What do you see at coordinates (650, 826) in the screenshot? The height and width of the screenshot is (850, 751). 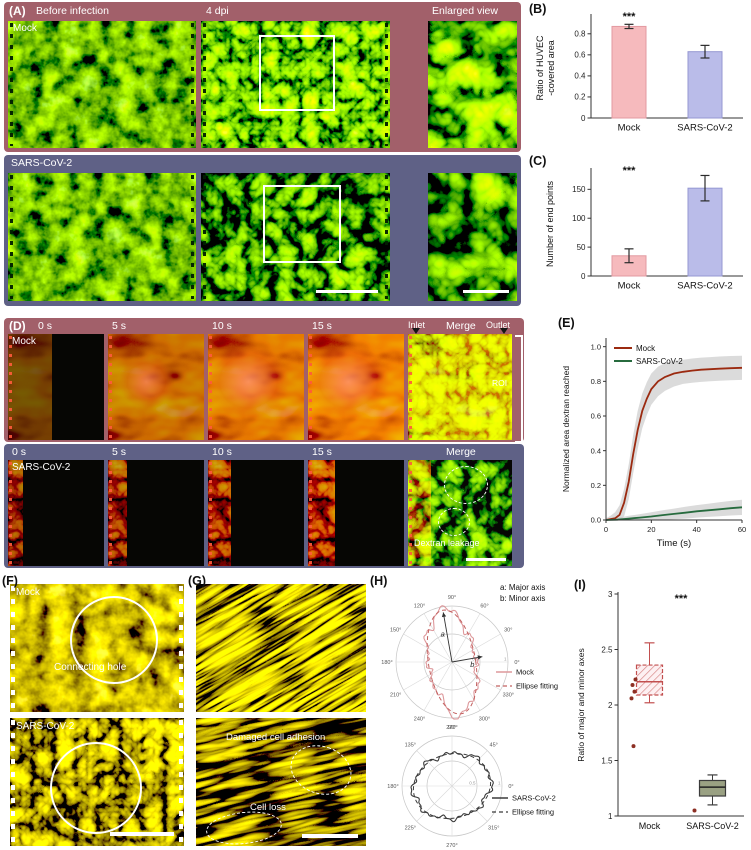 I see `category-label: Mock` at bounding box center [650, 826].